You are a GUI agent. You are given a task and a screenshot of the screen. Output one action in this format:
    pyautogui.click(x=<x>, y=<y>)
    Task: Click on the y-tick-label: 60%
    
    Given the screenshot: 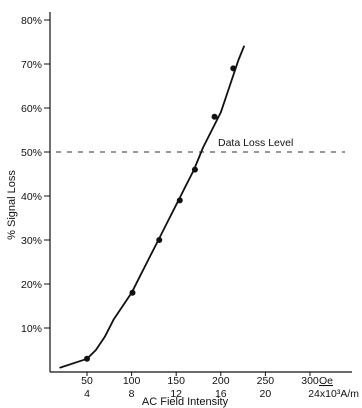 What is the action you would take?
    pyautogui.click(x=31, y=109)
    